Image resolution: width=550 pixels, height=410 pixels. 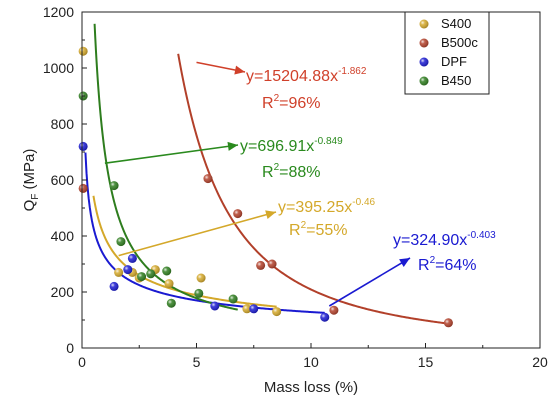 I want to click on legend-marker-b500c-shine, so click(x=424, y=43).